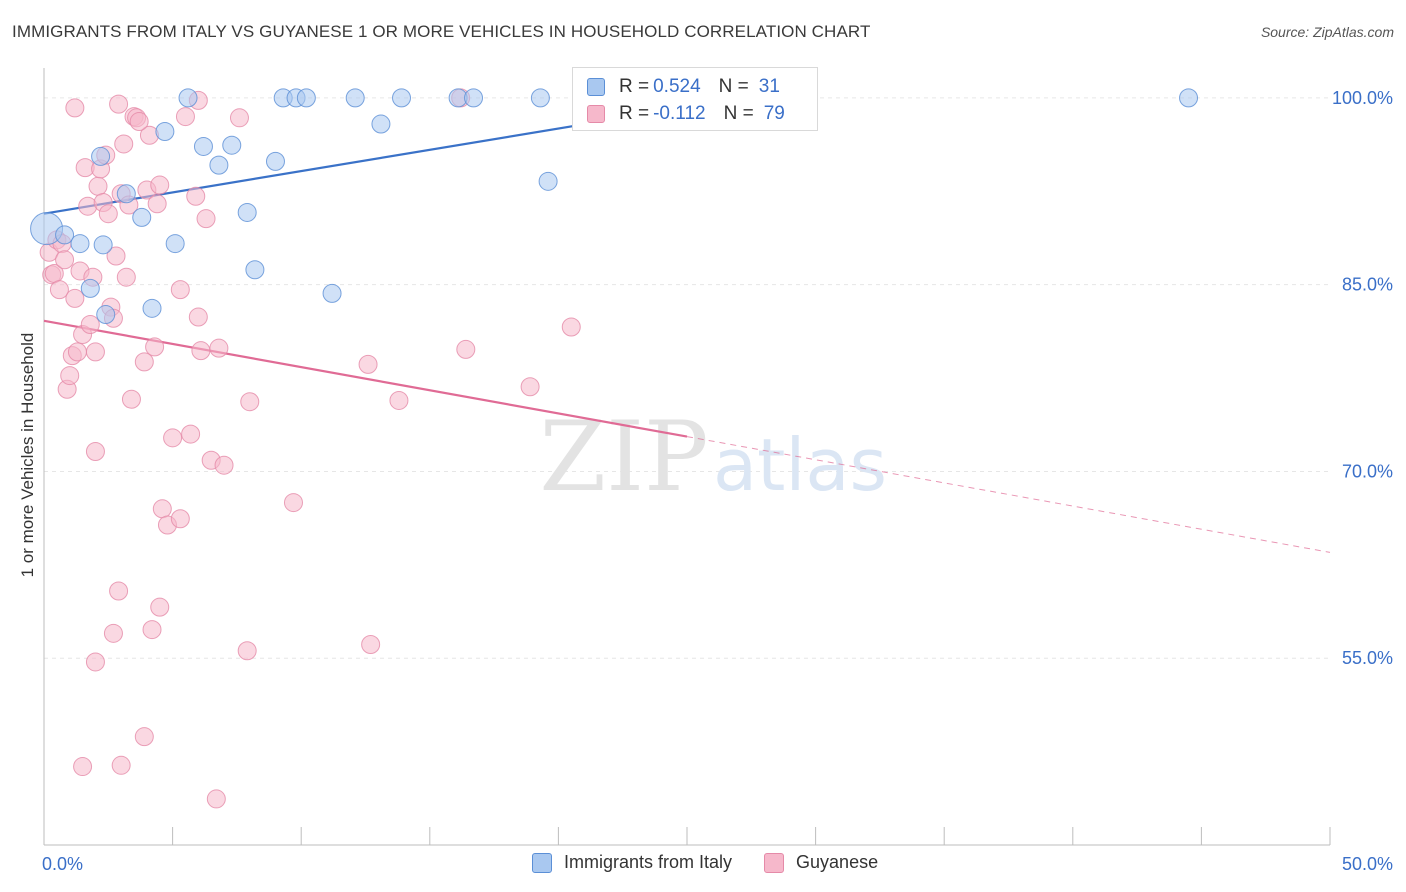  I want to click on series-legend: Immigrants from Italy Guyanese, so click(721, 862).